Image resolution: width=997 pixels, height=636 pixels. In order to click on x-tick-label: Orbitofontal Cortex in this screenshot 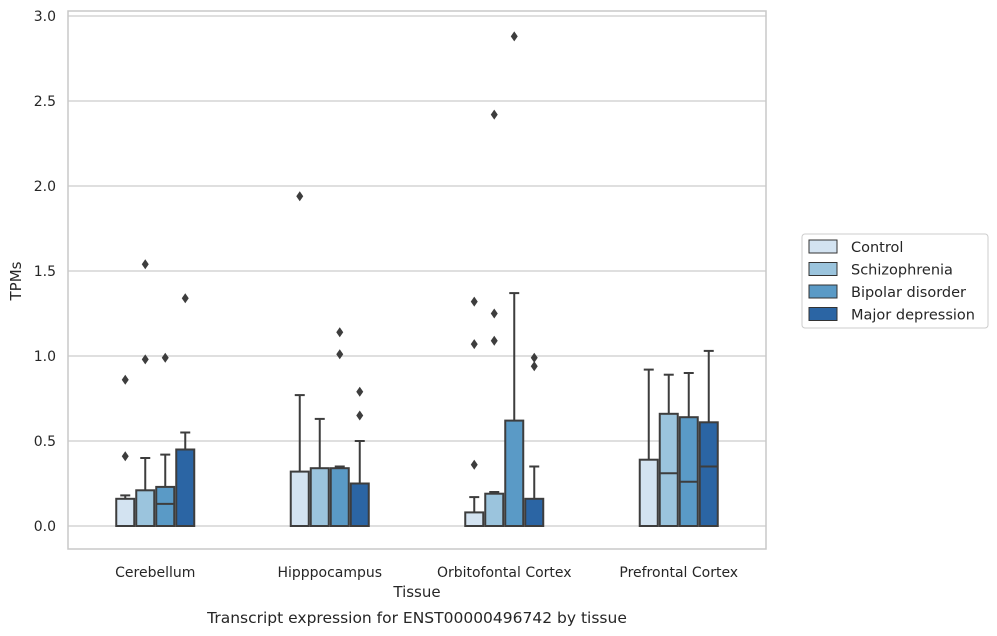, I will do `click(504, 573)`.